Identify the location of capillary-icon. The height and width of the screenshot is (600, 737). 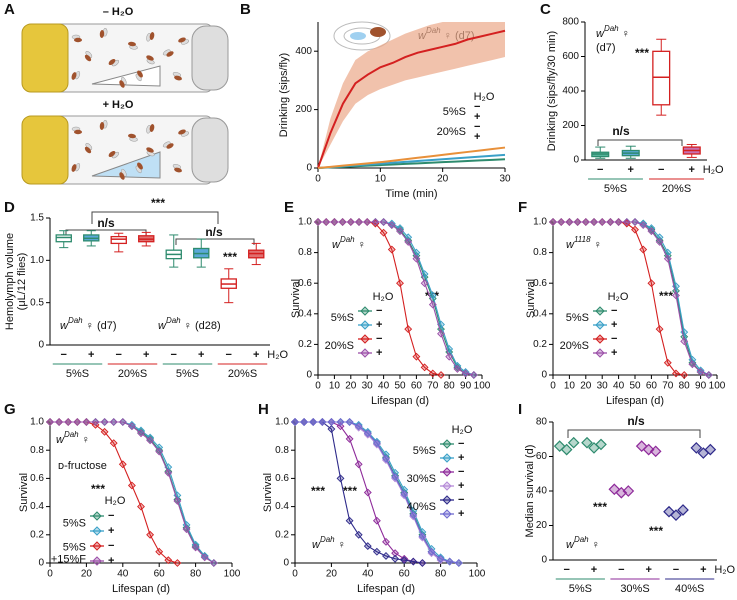
(362, 36).